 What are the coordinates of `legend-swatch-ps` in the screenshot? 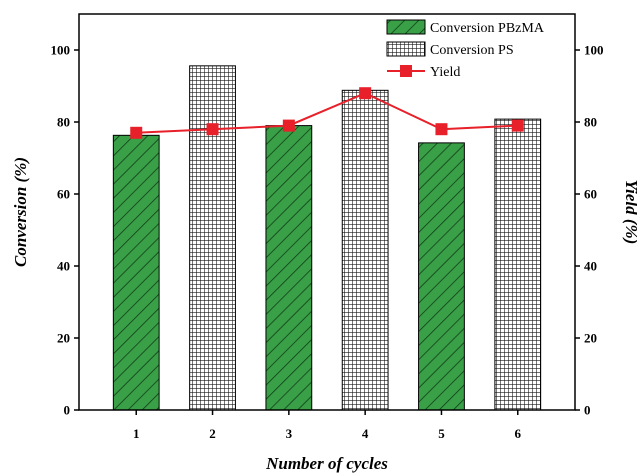 It's located at (406, 49).